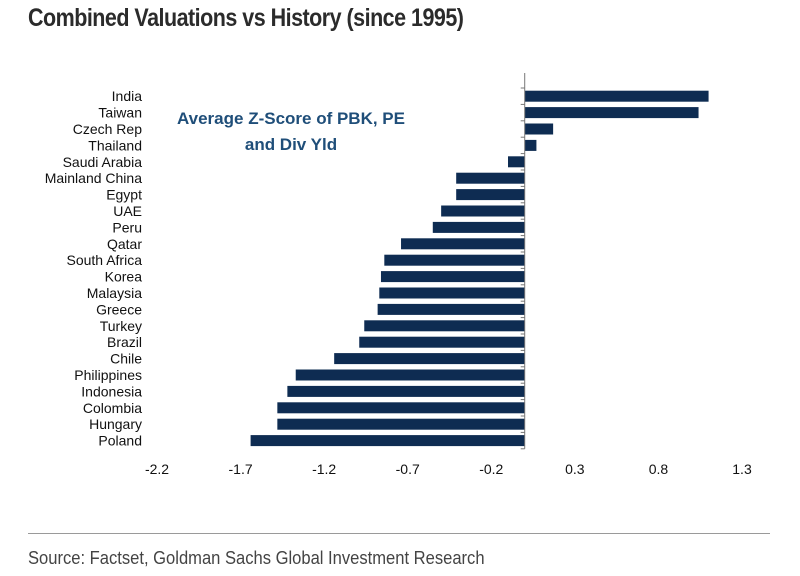  What do you see at coordinates (120, 441) in the screenshot?
I see `category-label: Poland` at bounding box center [120, 441].